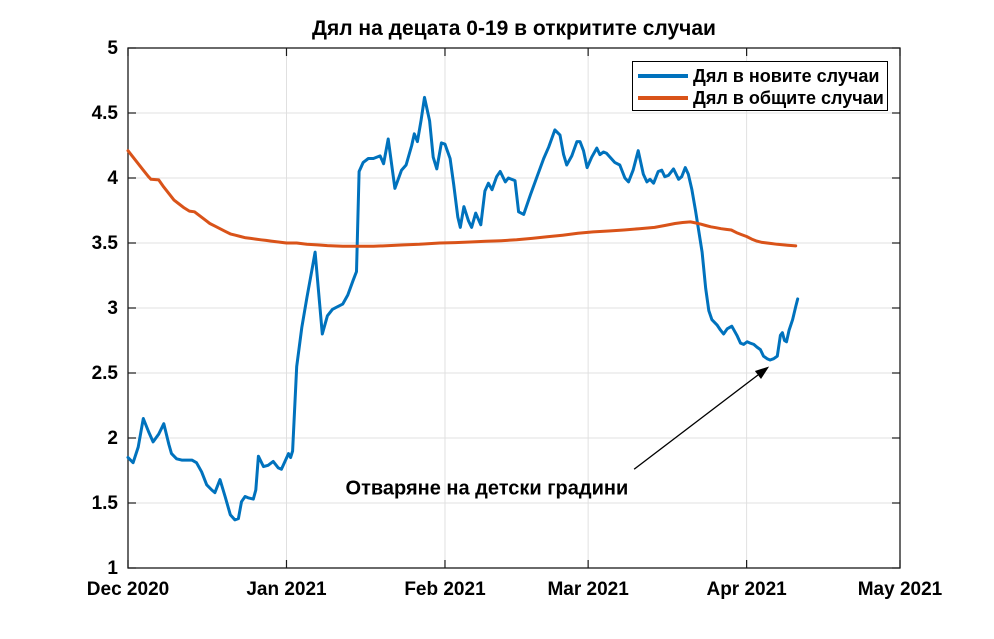  Describe the element at coordinates (663, 98) in the screenshot. I see `legend-line-sample-total-cases` at that location.